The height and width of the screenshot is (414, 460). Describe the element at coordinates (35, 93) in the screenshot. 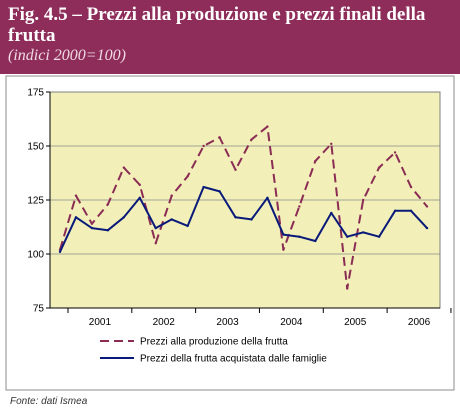

I see `y-tick-label: 175` at that location.